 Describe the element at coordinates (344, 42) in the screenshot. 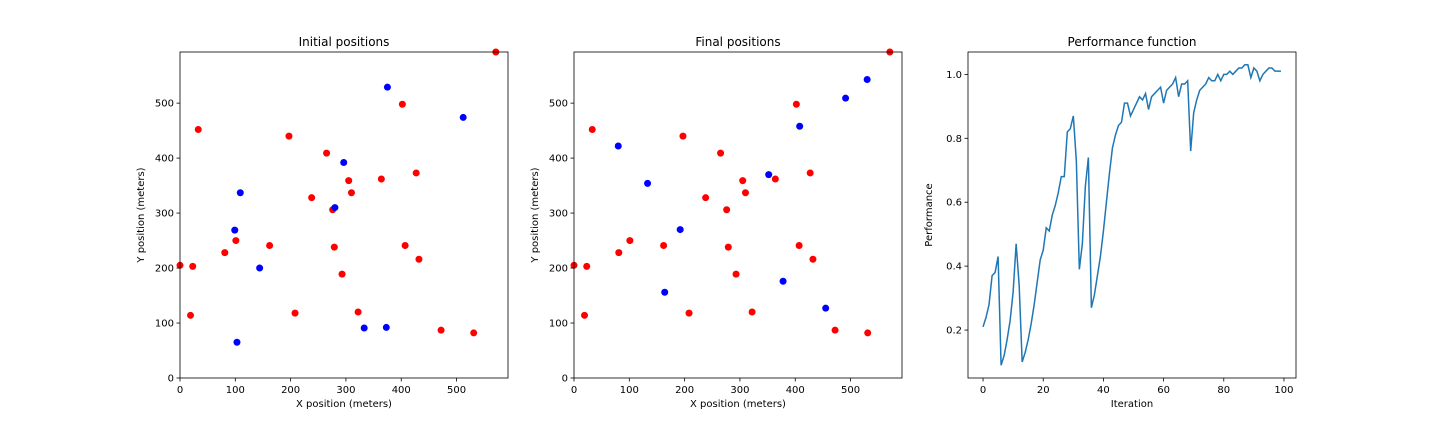

I see `chart-title: Initial positions` at that location.